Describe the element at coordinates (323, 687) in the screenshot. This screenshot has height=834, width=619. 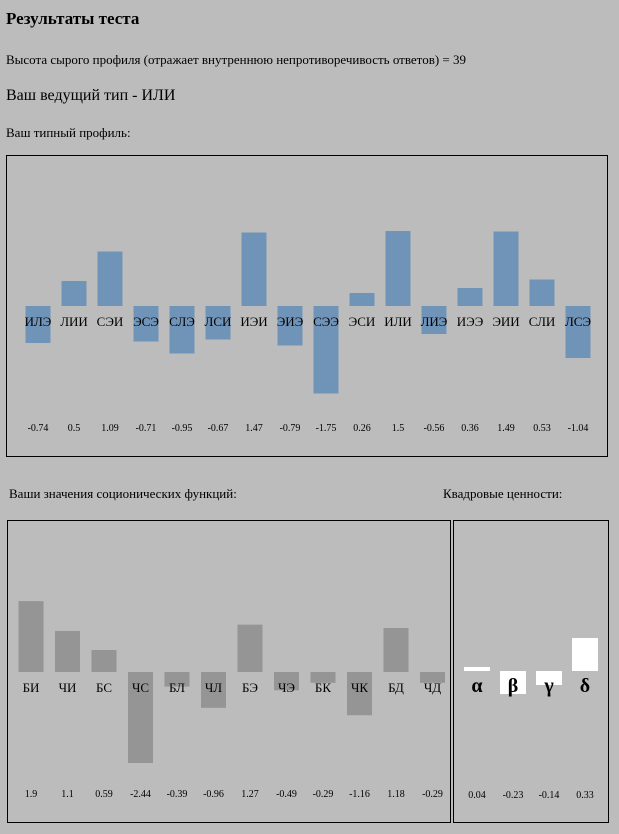
I see `function-category-label: БК` at that location.